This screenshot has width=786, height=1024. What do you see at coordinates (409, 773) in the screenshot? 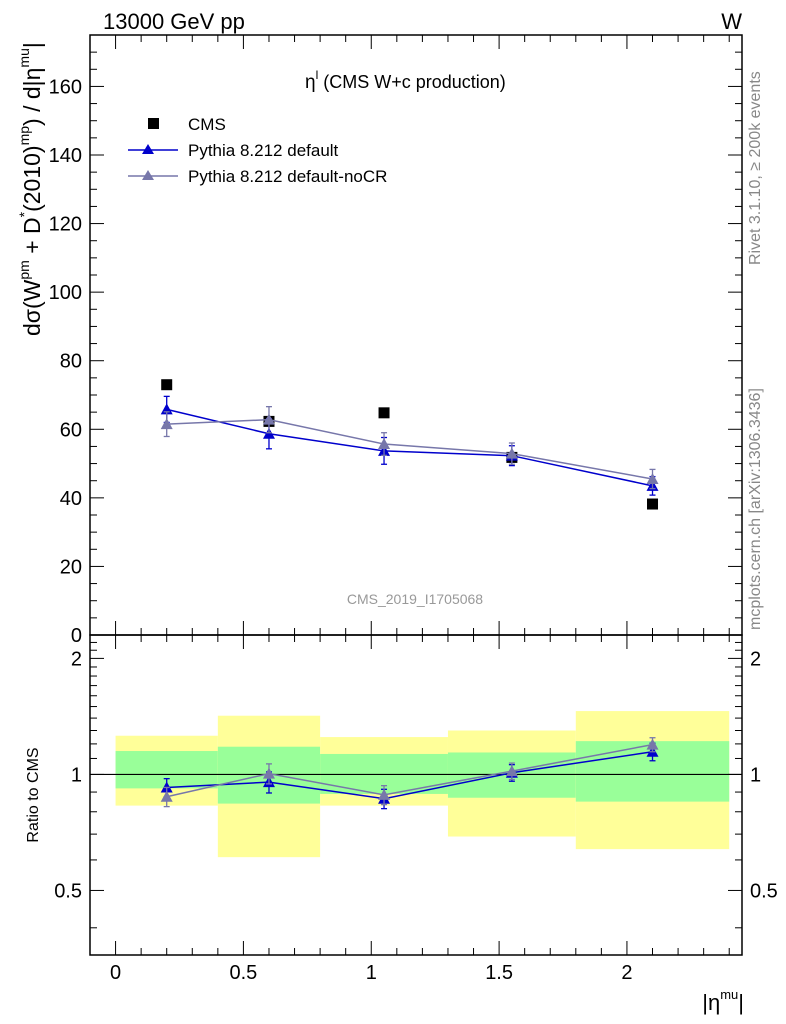
I see `ratio-series-layer` at bounding box center [409, 773].